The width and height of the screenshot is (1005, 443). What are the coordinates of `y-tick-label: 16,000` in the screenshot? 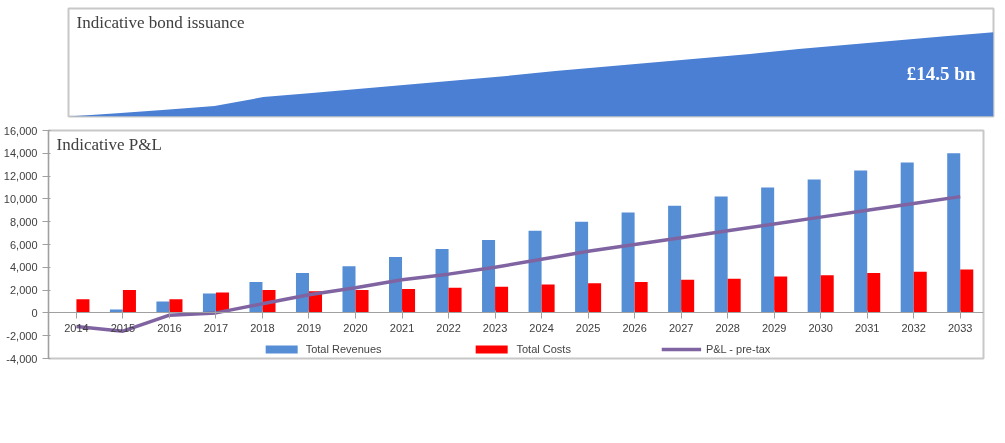 It's located at (20, 130).